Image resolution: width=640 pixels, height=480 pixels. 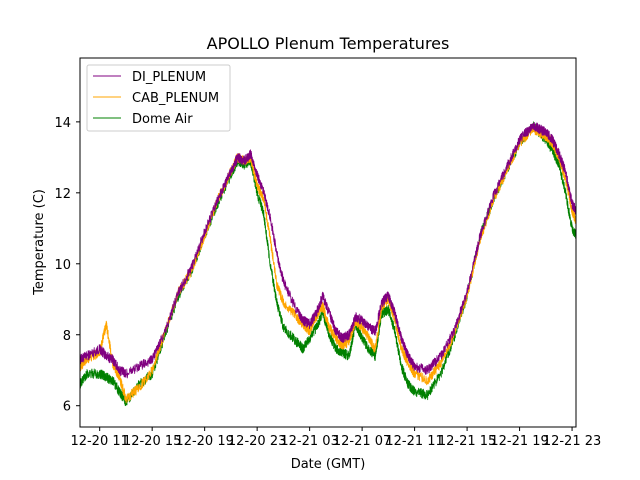 I want to click on x-tick-label: 12-21 15, so click(x=467, y=441).